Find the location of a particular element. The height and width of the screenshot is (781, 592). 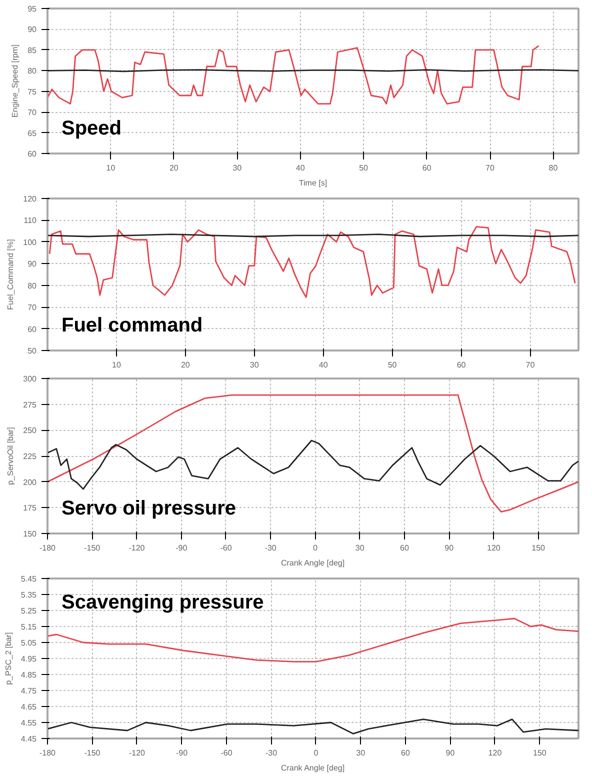

y-tick-label: 4.85 is located at coordinates (29, 675).